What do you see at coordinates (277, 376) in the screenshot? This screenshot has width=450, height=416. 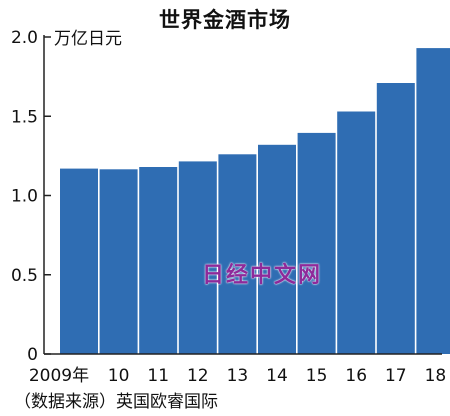 I see `x-tick-label-5: 14` at bounding box center [277, 376].